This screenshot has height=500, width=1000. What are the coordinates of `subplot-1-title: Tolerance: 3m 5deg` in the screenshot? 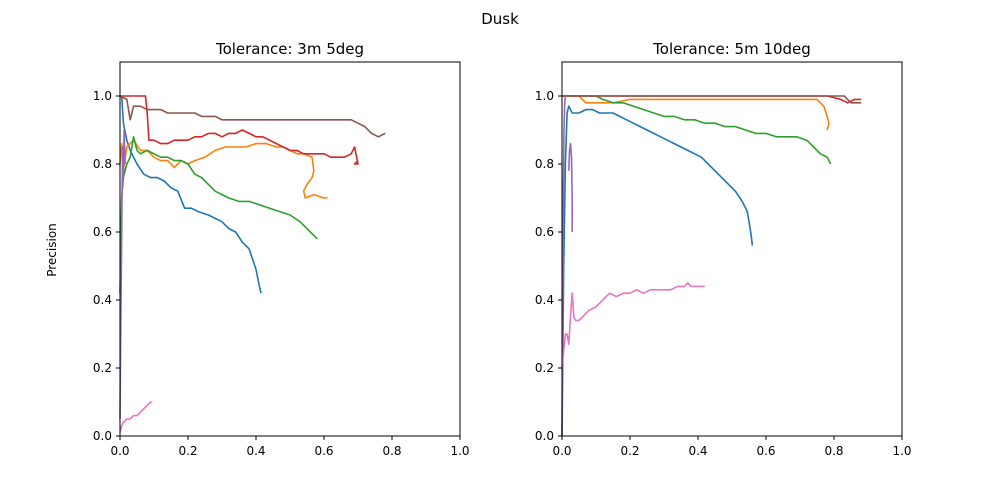 It's located at (289, 49).